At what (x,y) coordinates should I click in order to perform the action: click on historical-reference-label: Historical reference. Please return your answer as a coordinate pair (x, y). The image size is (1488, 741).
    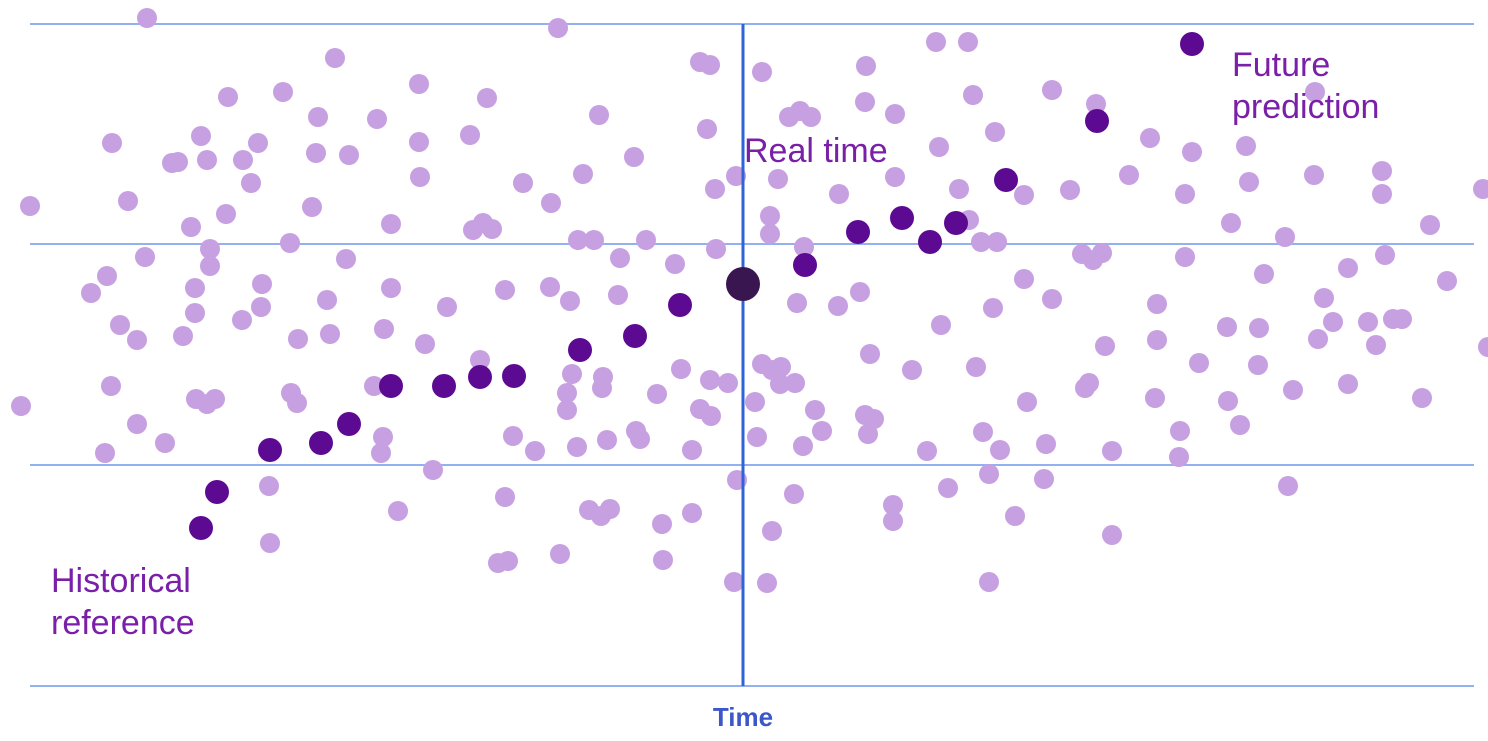
    Looking at the image, I should click on (123, 602).